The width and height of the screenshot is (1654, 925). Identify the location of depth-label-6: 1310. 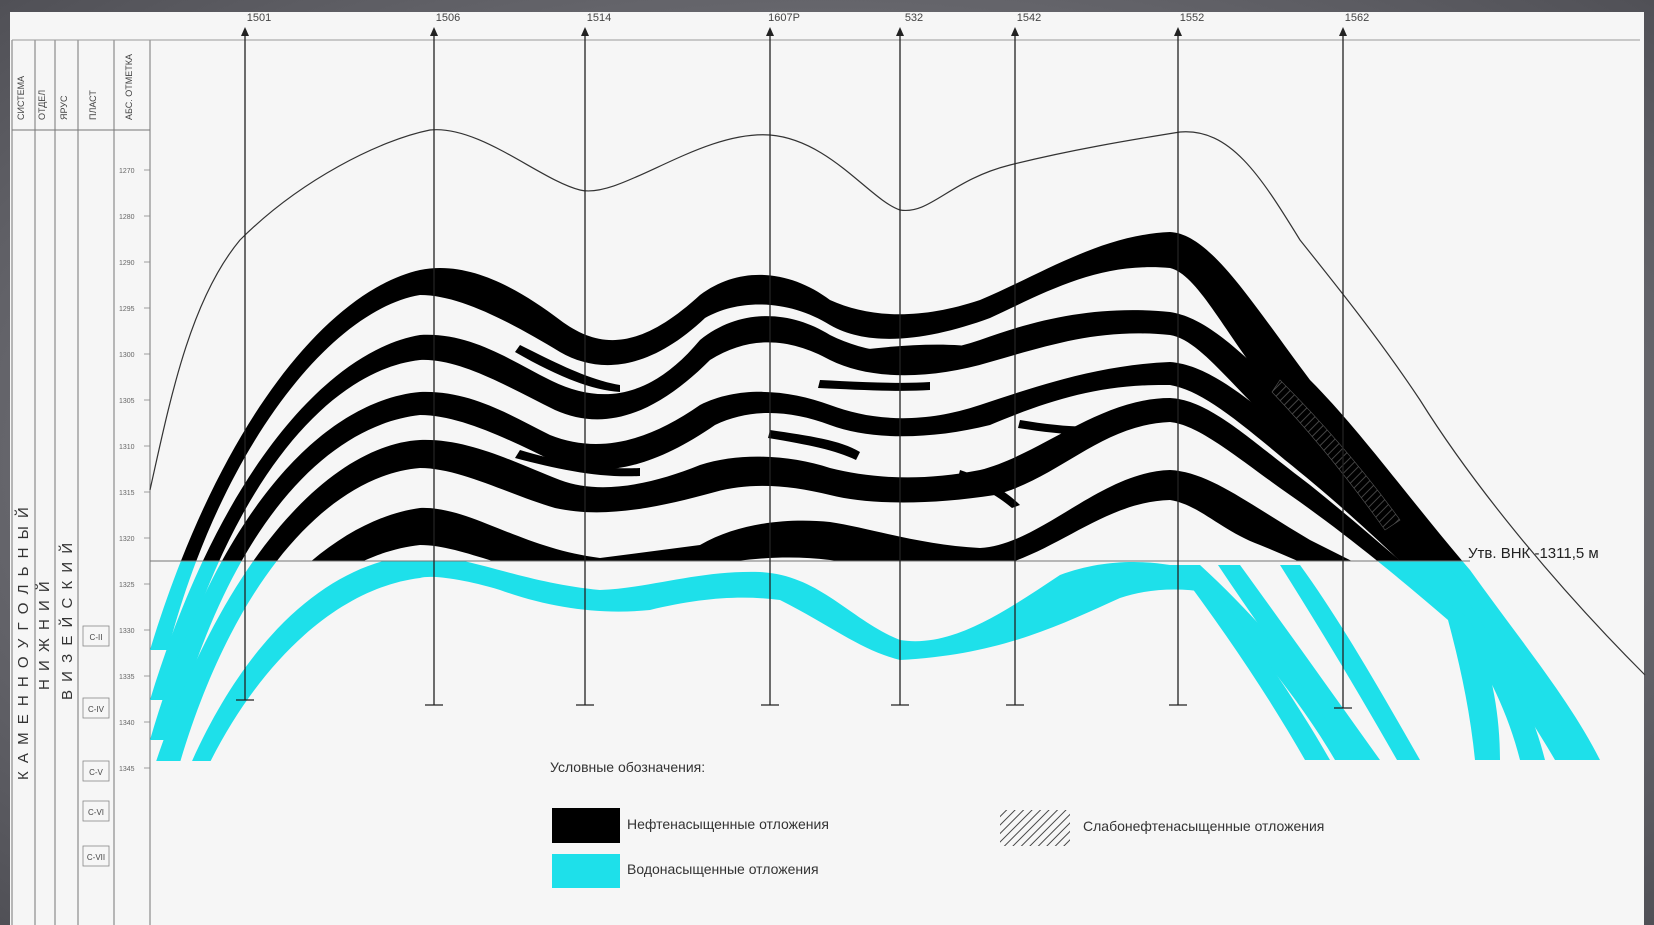
(127, 447).